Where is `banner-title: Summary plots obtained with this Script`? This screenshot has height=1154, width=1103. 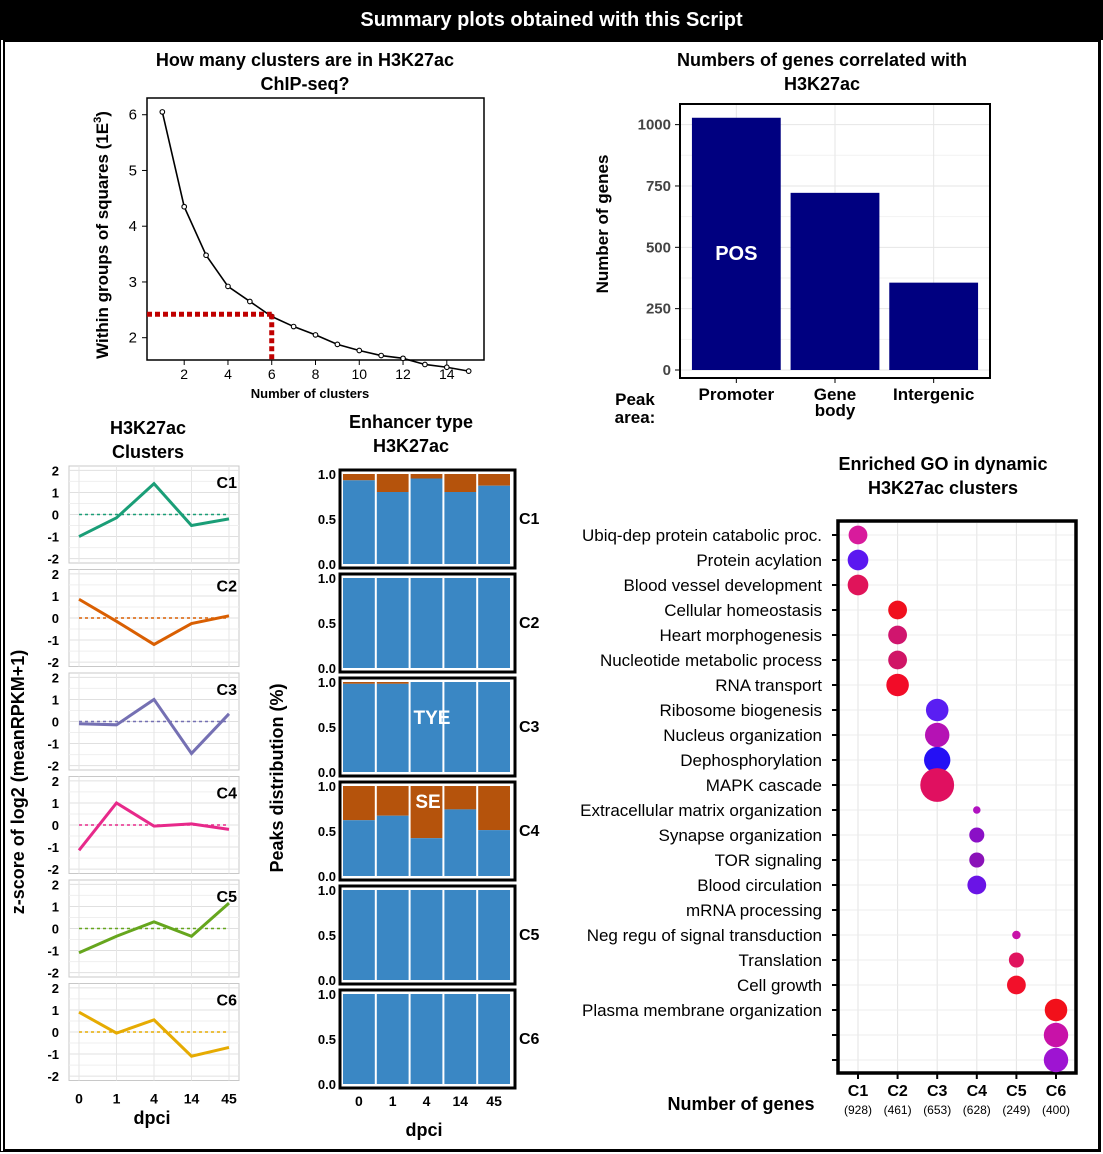 banner-title: Summary plots obtained with this Script is located at coordinates (551, 20).